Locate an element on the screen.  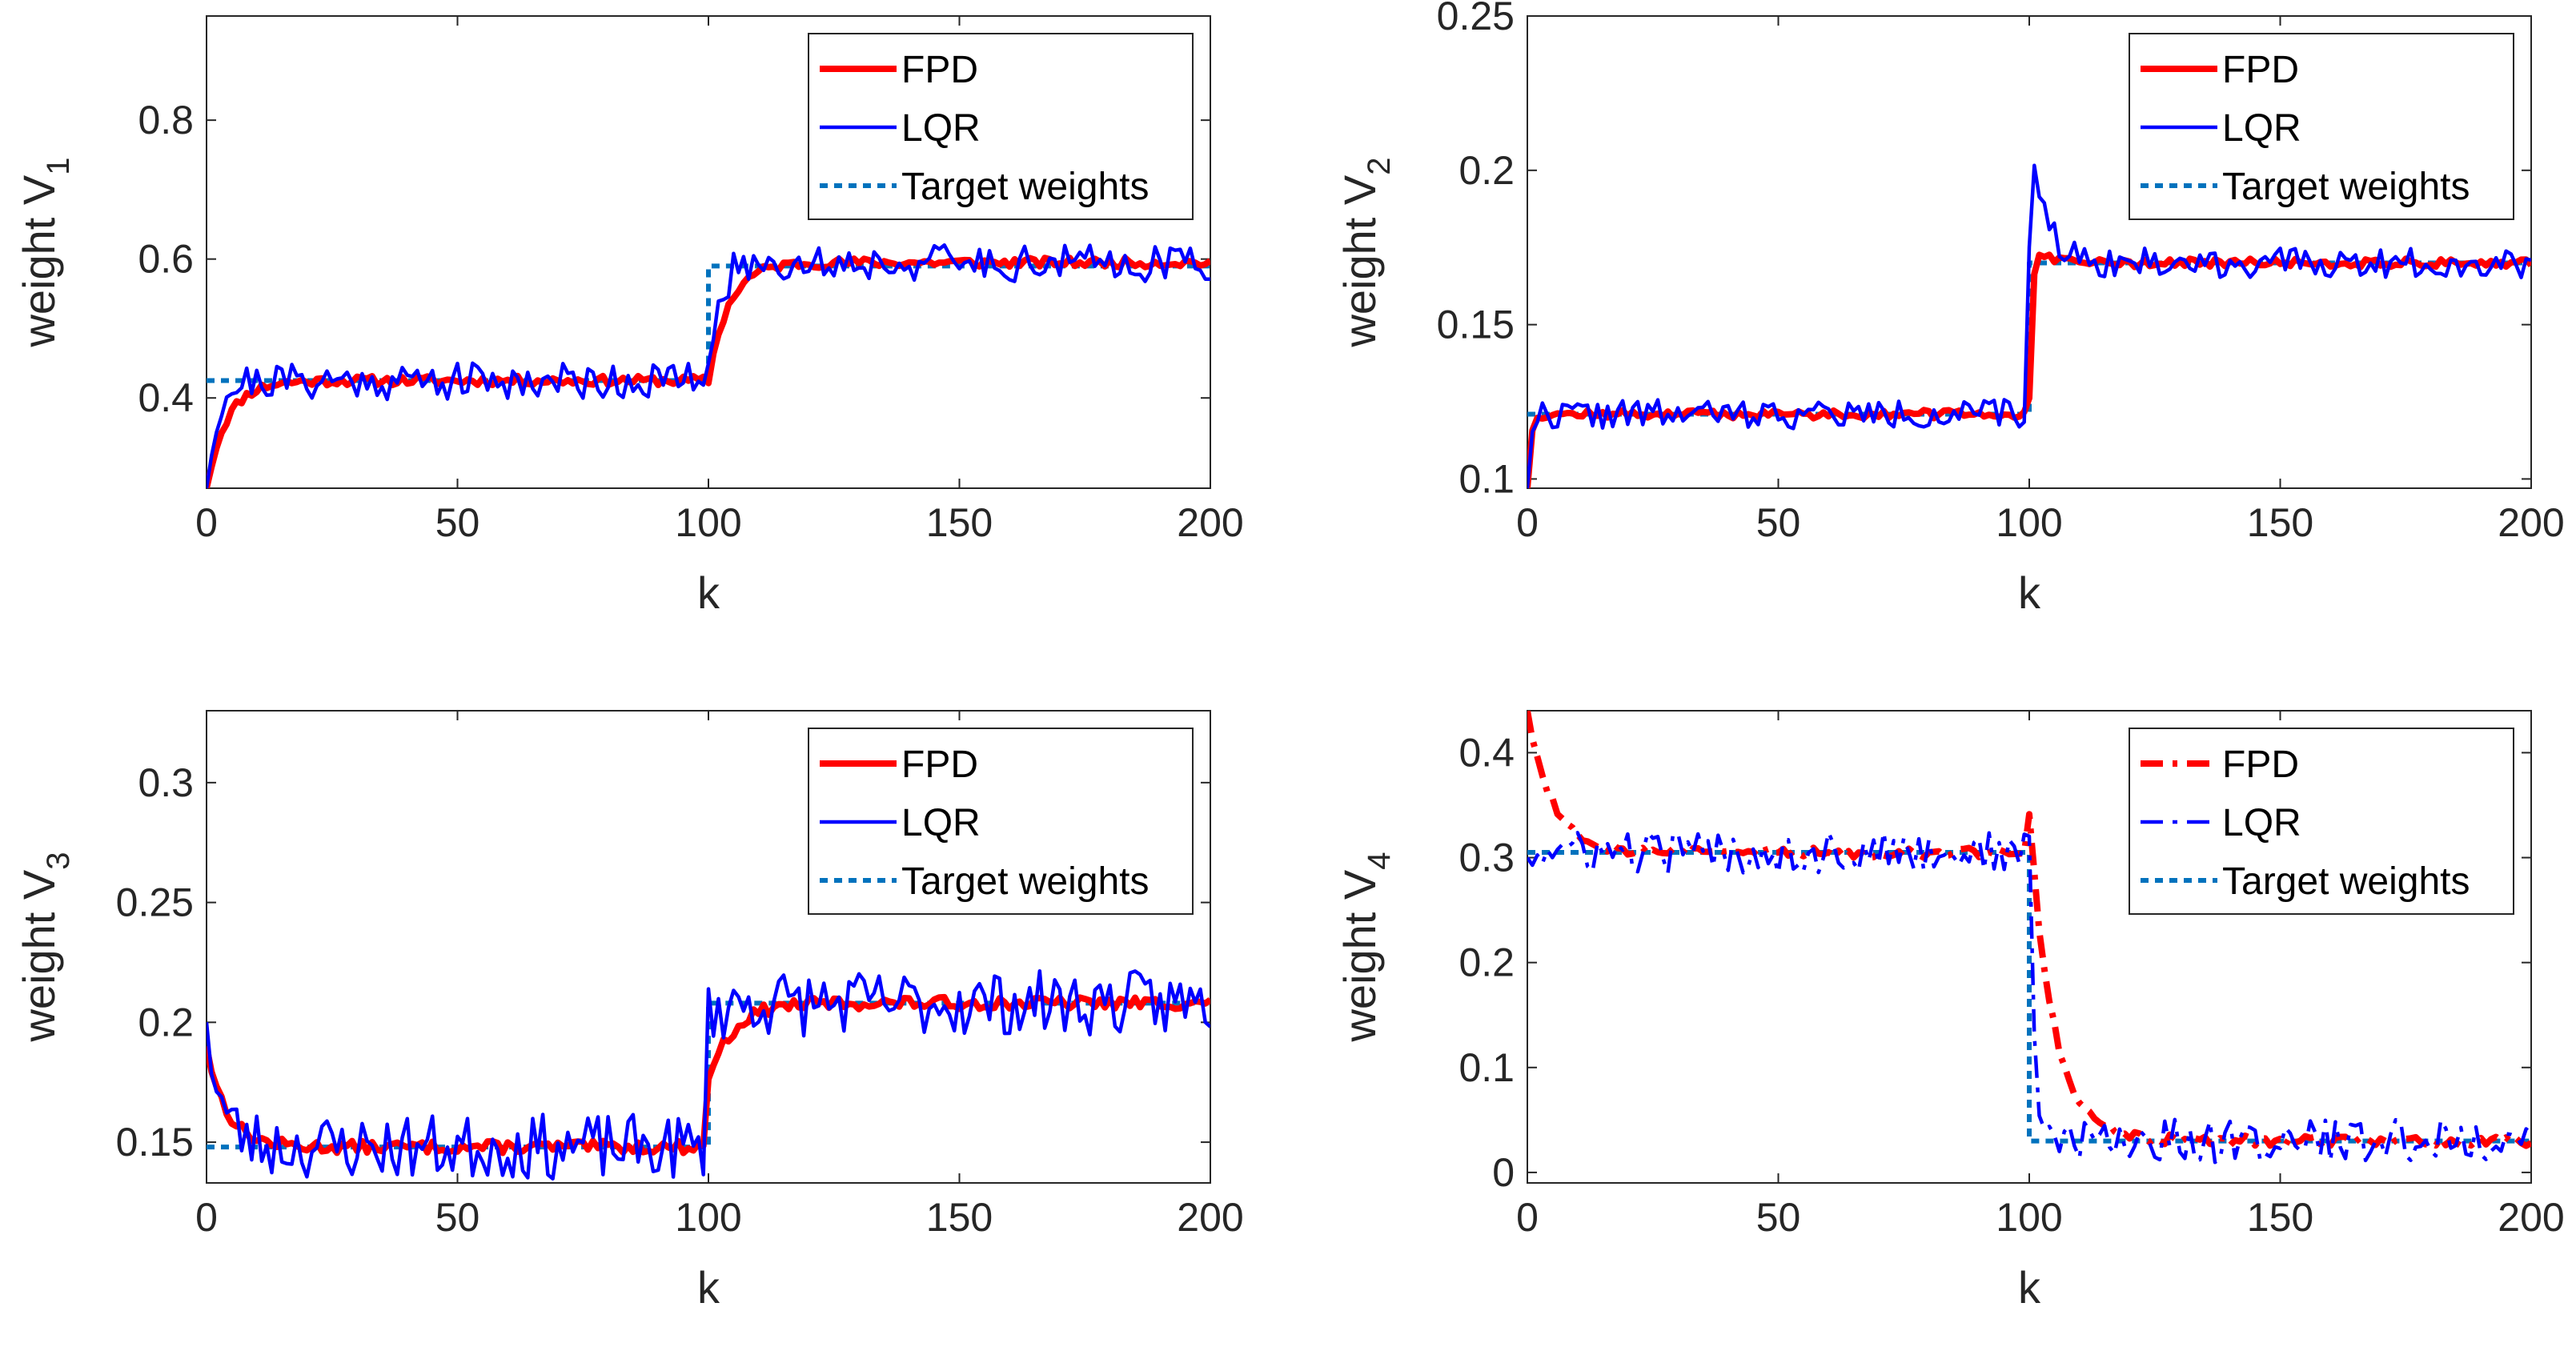
y-axis-label-subscript: 2 is located at coordinates (1380, 165).